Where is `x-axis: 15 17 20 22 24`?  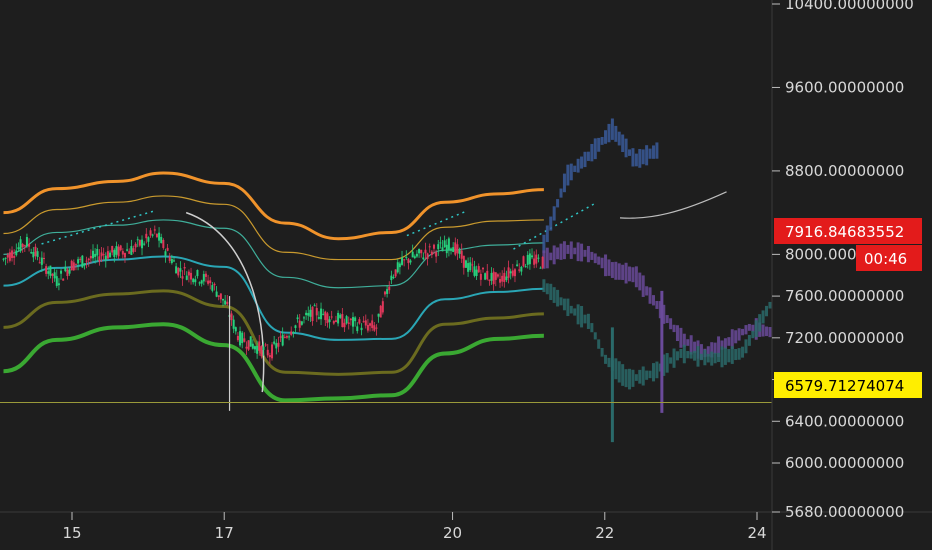
x-axis: 15 17 20 22 24 is located at coordinates (414, 527).